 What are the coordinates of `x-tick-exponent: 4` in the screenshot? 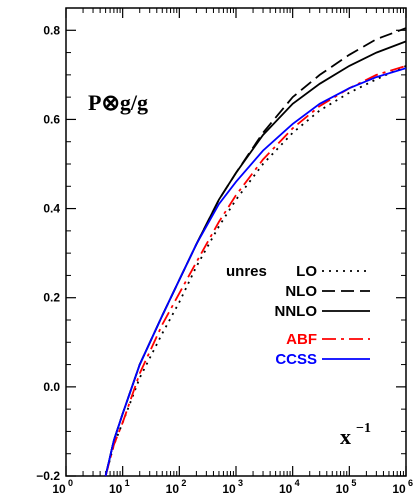 It's located at (297, 483).